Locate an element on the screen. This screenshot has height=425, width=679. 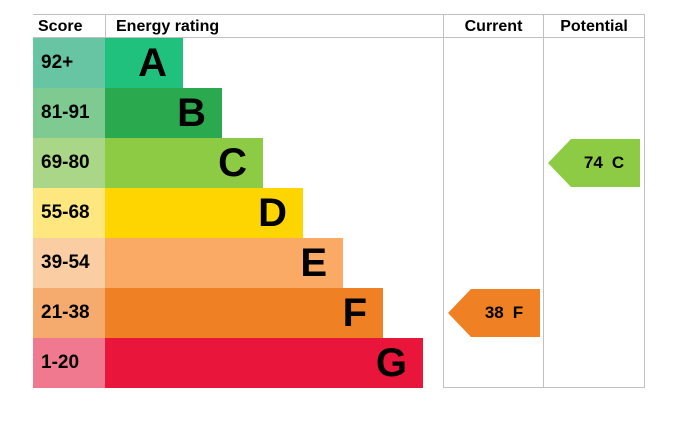
header-score: Score is located at coordinates (60, 26).